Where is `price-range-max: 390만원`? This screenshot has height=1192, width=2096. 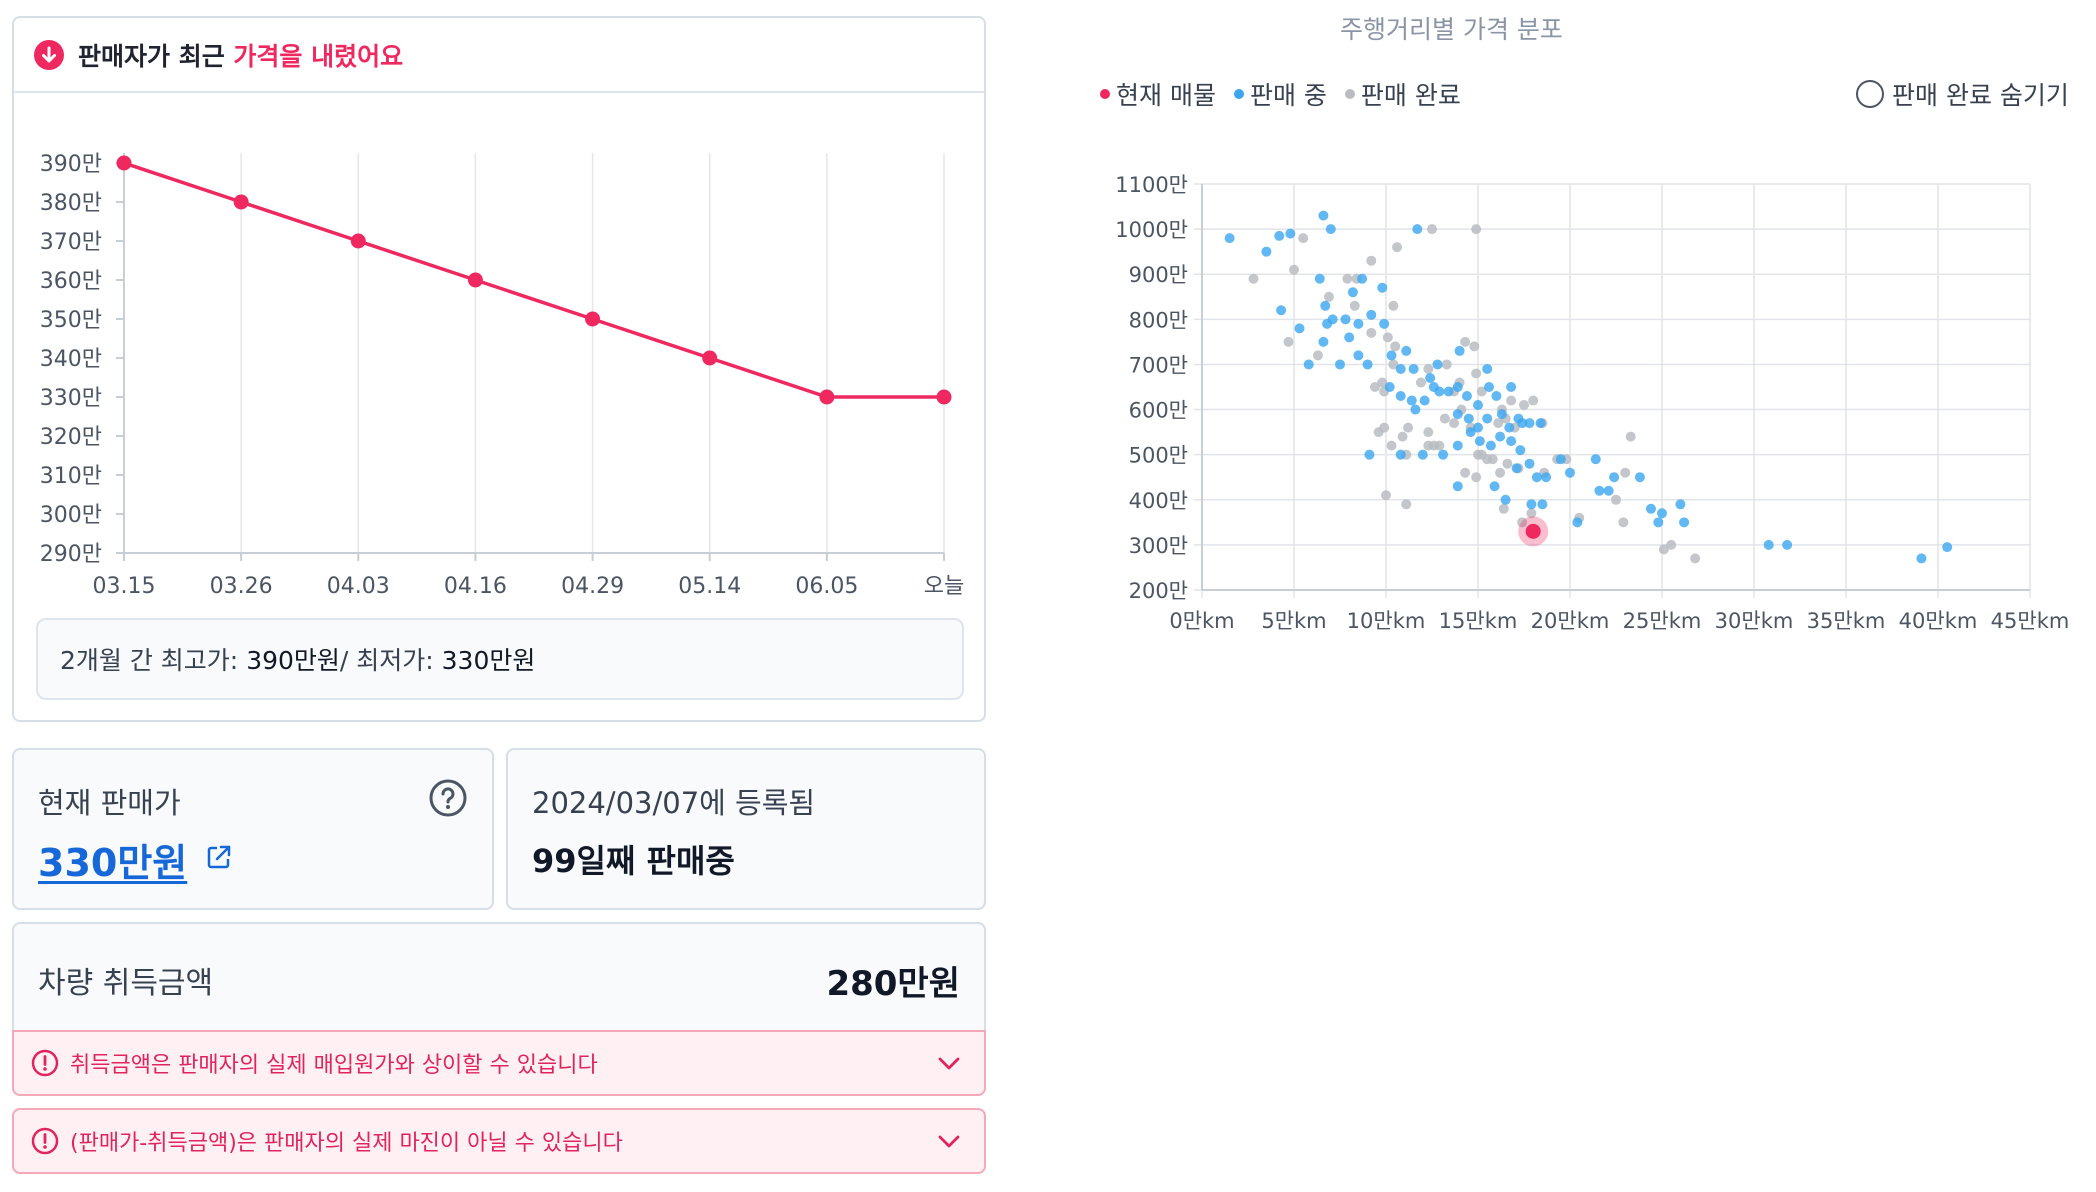
price-range-max: 390만원 is located at coordinates (293, 660).